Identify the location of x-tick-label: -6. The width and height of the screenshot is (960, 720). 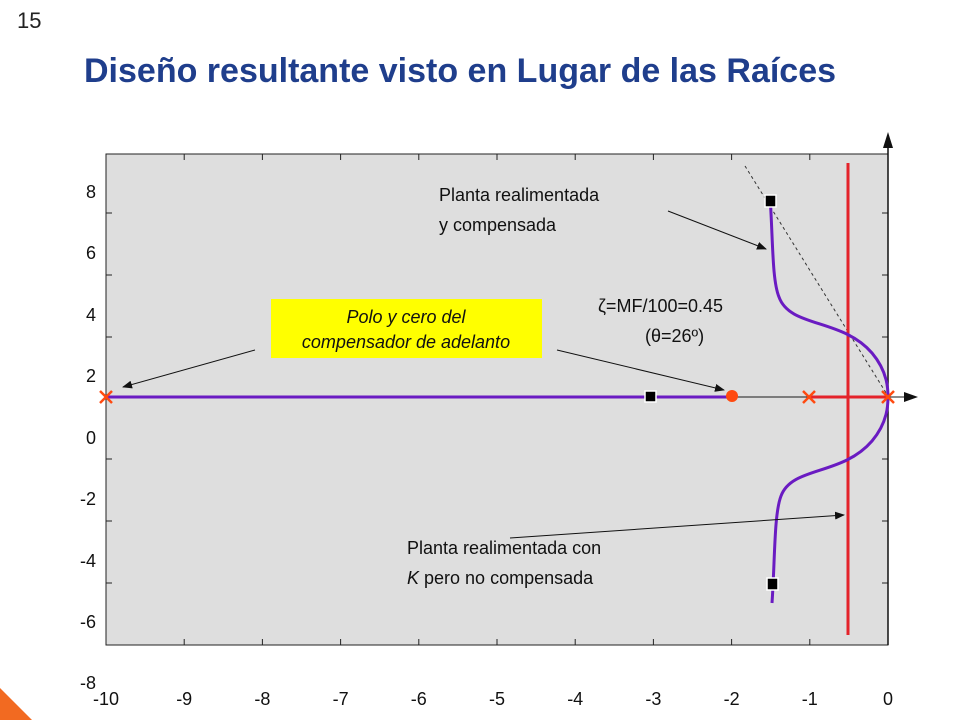
(419, 699).